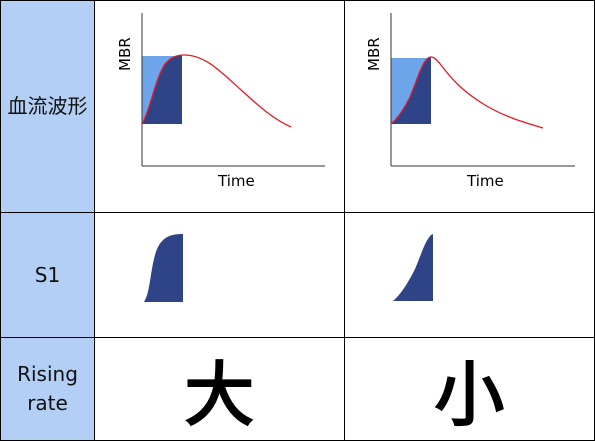 The image size is (595, 441). I want to click on rising-text: Rising, so click(47, 374).